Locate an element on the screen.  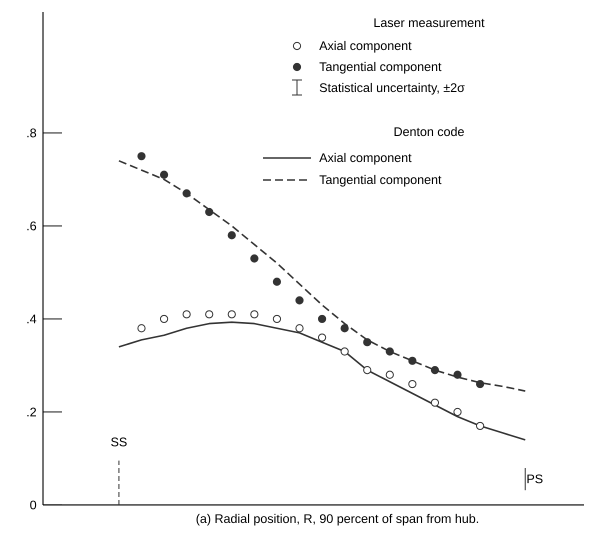
annotation: Laser measurement is located at coordinates (429, 23).